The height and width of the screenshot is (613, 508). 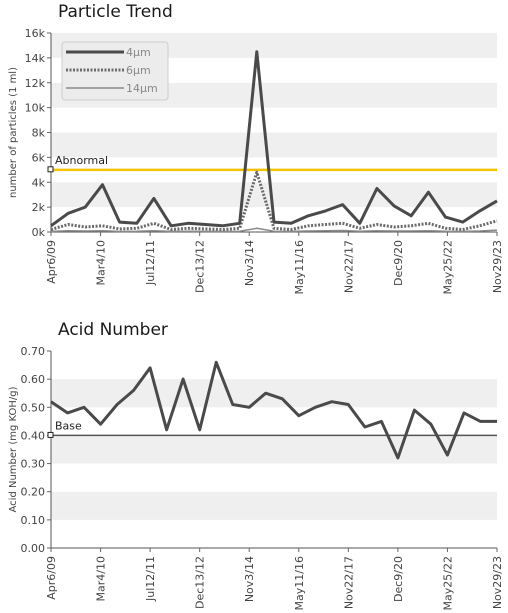 What do you see at coordinates (39, 157) in the screenshot?
I see `y-tick-label: 6k` at bounding box center [39, 157].